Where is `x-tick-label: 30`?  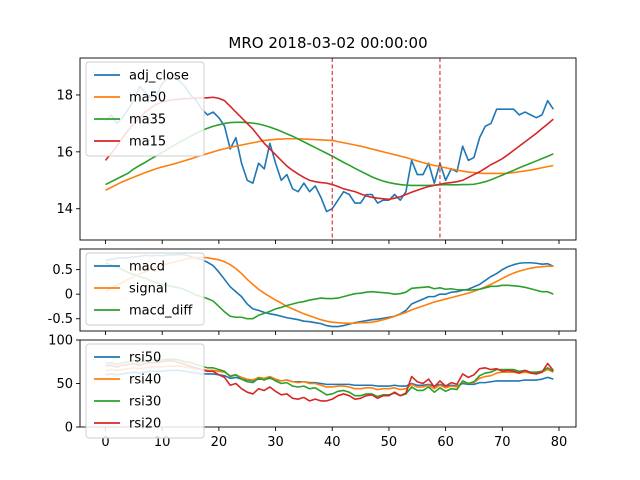 x-tick-label: 30 is located at coordinates (275, 442).